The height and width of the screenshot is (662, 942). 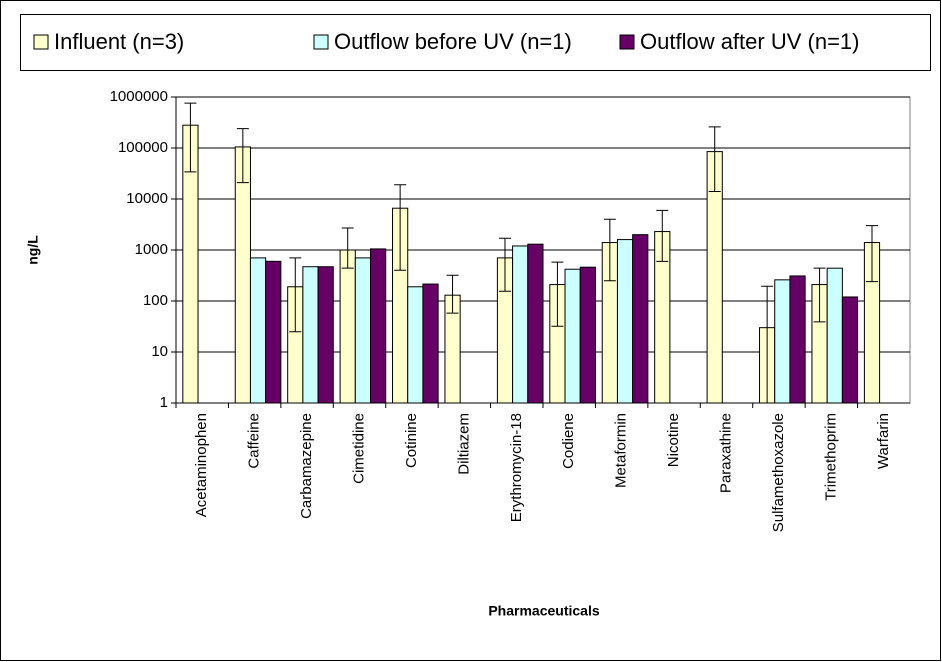 I want to click on x-tick-label: Acetaminophen, so click(x=201, y=465).